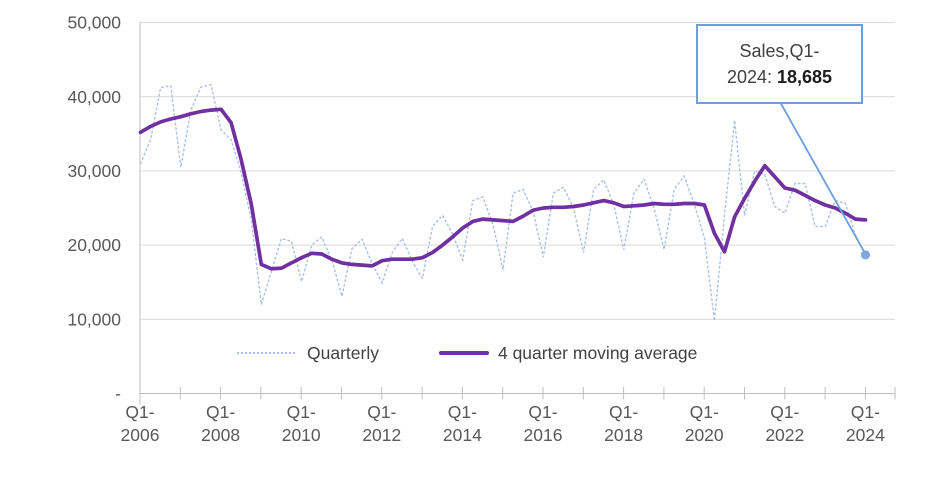 This screenshot has height=482, width=926. Describe the element at coordinates (266, 353) in the screenshot. I see `quarterly-line-swatch-icon` at that location.